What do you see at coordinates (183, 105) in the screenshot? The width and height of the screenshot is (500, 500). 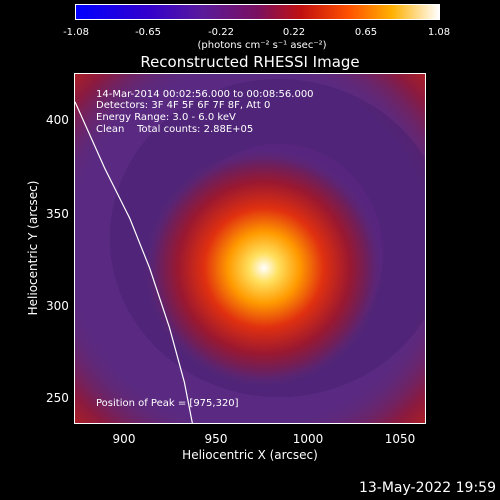 I see `detectors-text: Detectors: 3F 4F 5F 6F 7F 8F, Att 0` at bounding box center [183, 105].